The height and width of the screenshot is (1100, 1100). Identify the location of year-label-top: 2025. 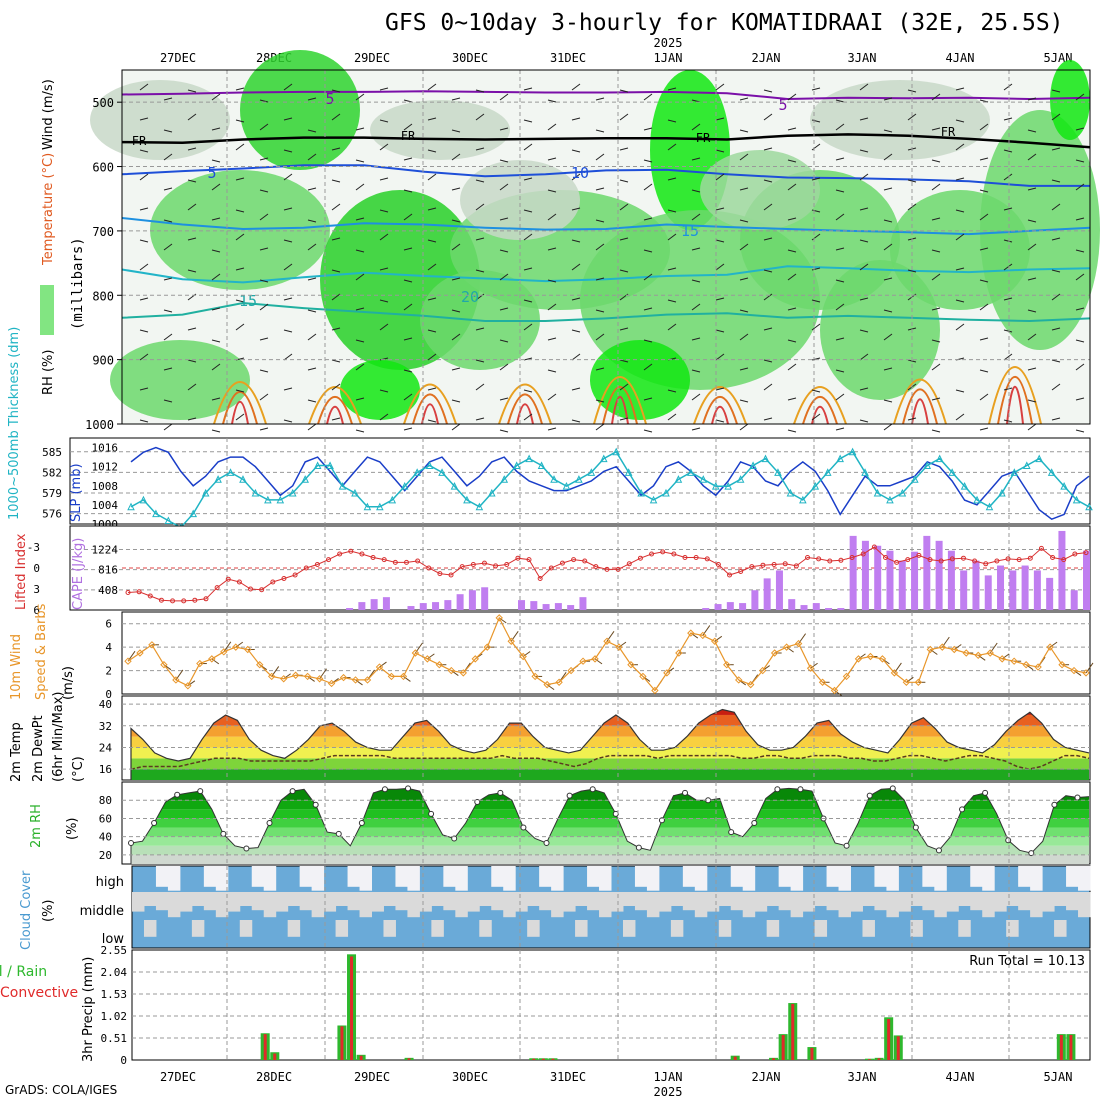
(668, 43).